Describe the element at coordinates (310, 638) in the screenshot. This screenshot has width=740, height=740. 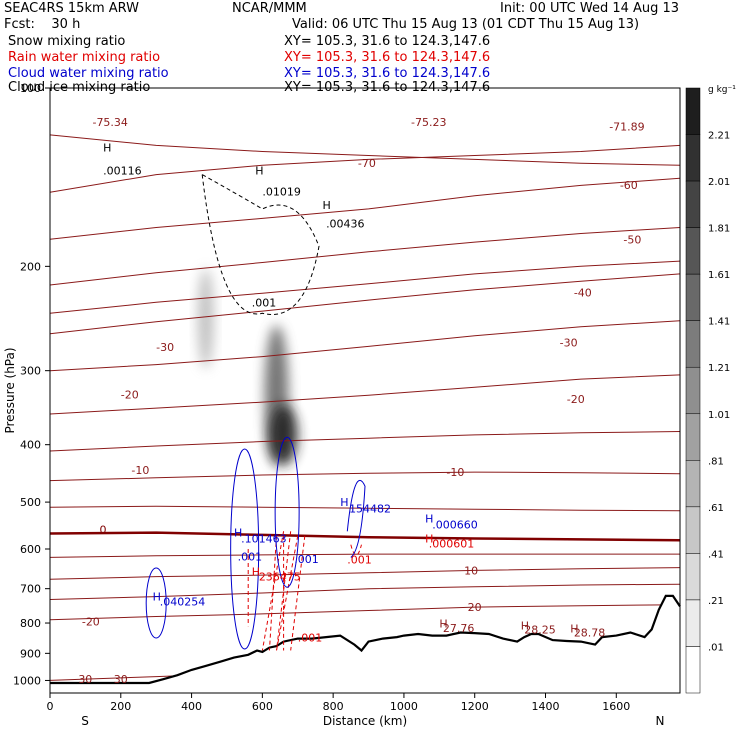
I see `rain-label: .001` at that location.